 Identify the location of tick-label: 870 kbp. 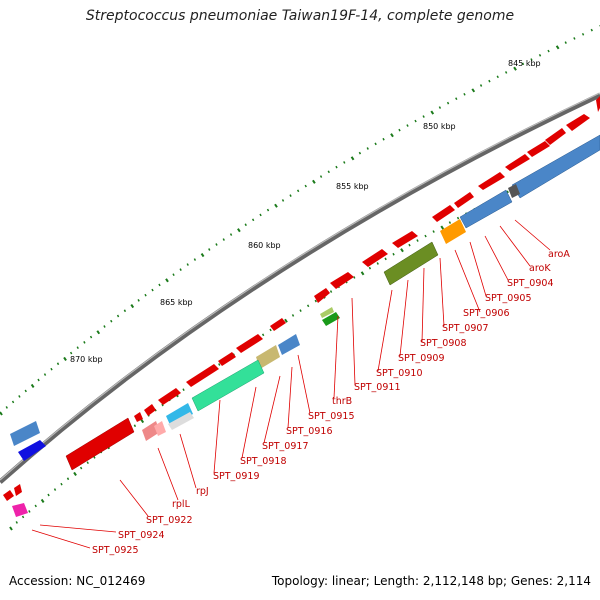
(86, 359).